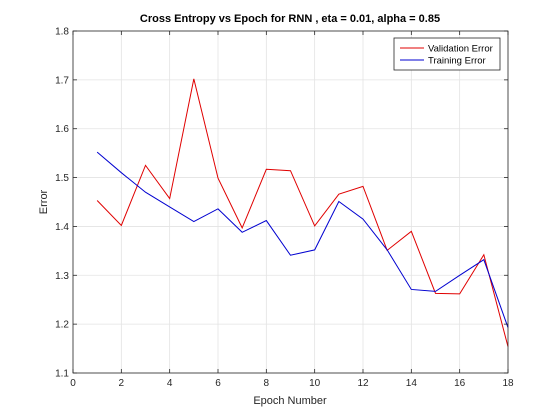  What do you see at coordinates (62, 374) in the screenshot?
I see `y-tick-label: 1.1` at bounding box center [62, 374].